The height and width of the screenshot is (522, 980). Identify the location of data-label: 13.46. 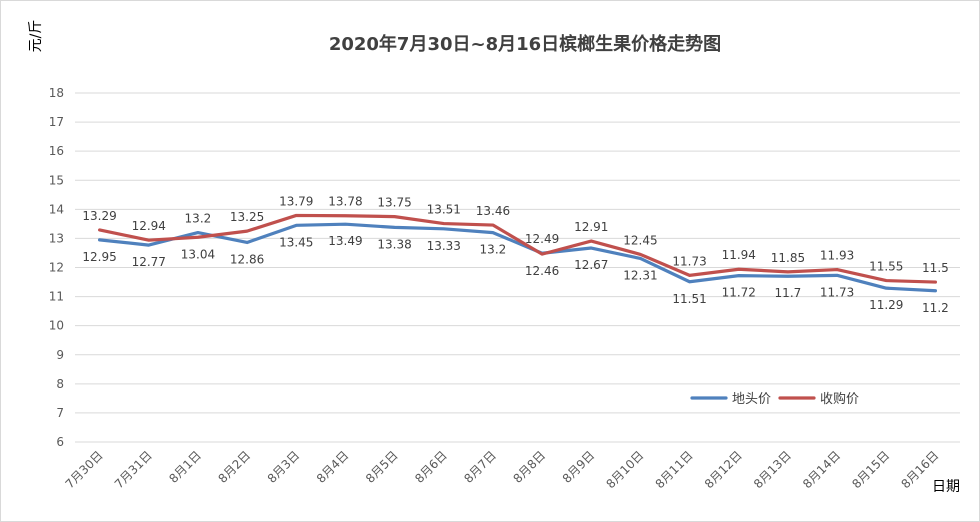
(493, 211).